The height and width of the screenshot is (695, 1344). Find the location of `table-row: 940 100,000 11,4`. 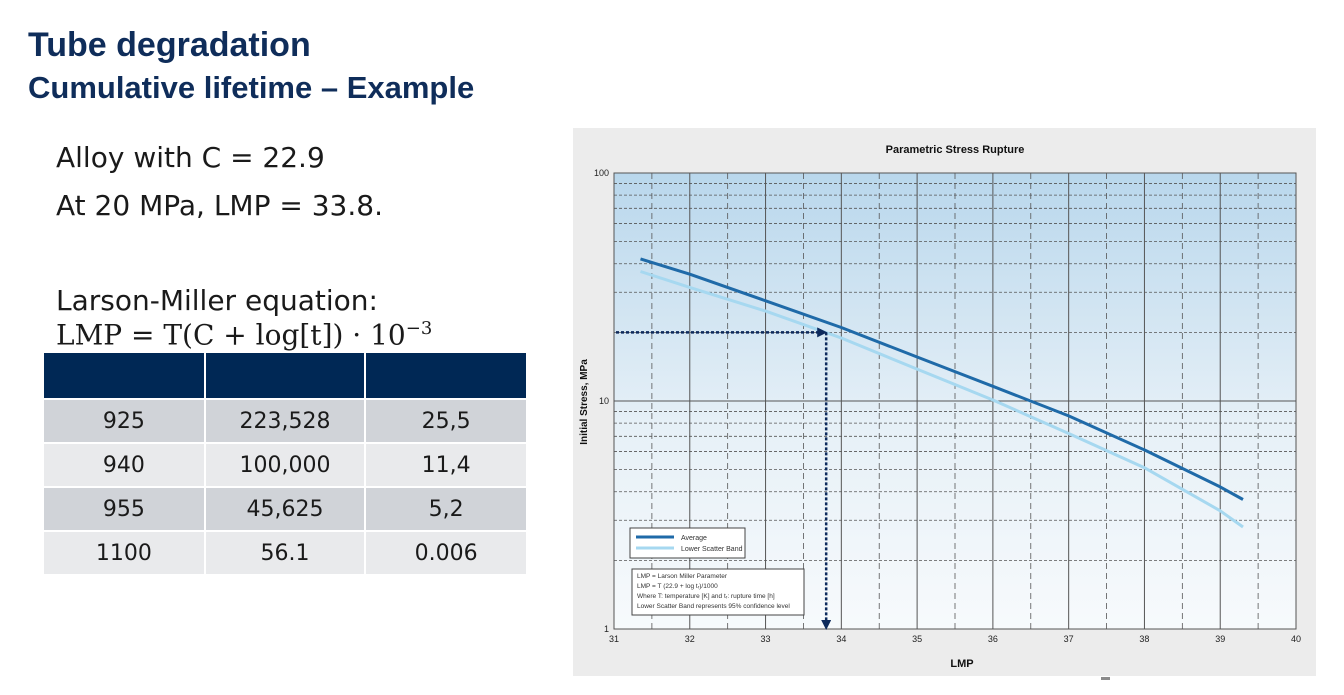

table-row: 940 100,000 11,4 is located at coordinates (285, 465).